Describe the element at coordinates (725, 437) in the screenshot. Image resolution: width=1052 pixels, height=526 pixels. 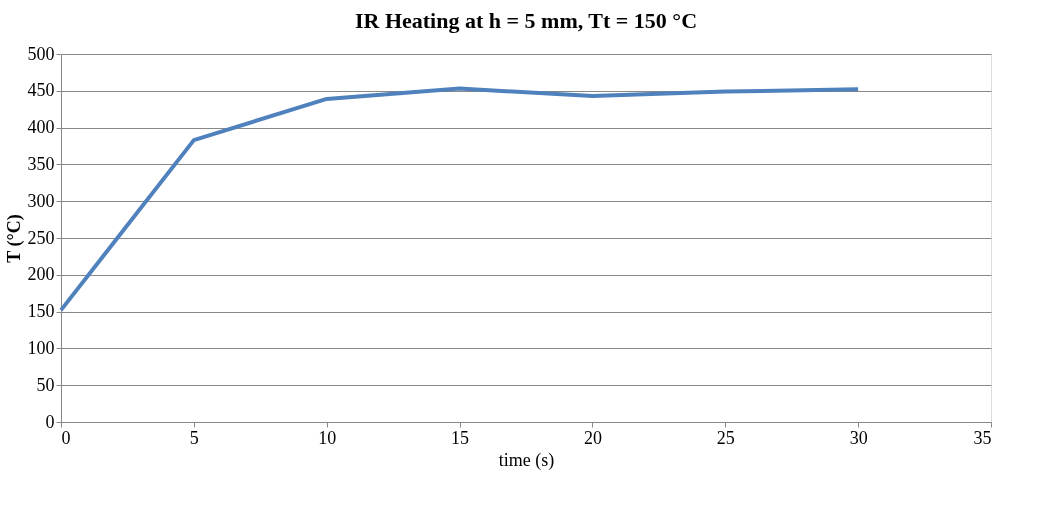
I see `x-tick-label: 25` at that location.